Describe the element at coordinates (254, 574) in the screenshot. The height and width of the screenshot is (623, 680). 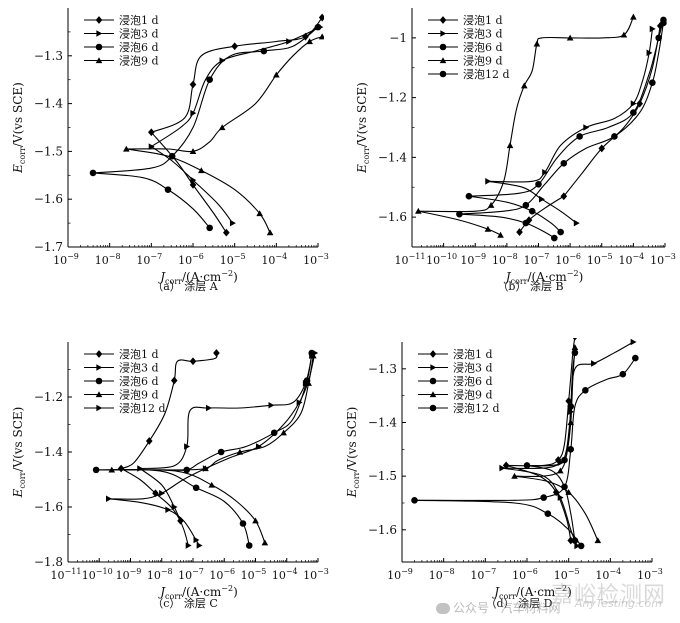
I see `x-tick-label: 10⁻⁵` at that location.